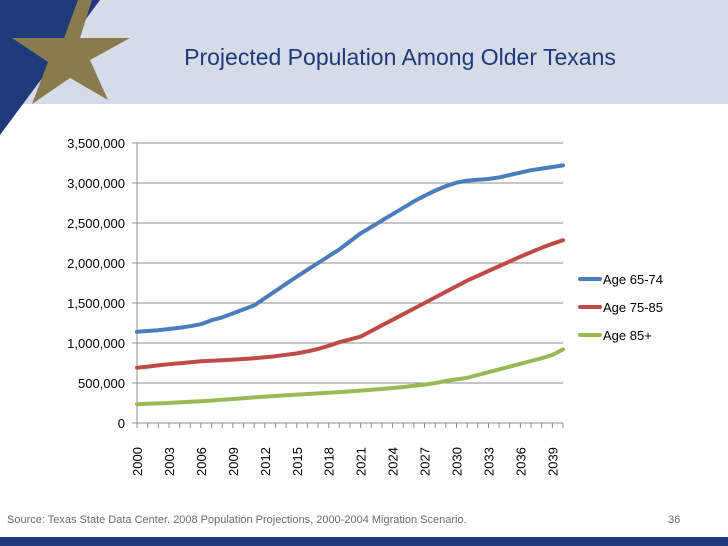 Image resolution: width=728 pixels, height=546 pixels. What do you see at coordinates (137, 461) in the screenshot?
I see `x-tick-label: 2000` at bounding box center [137, 461].